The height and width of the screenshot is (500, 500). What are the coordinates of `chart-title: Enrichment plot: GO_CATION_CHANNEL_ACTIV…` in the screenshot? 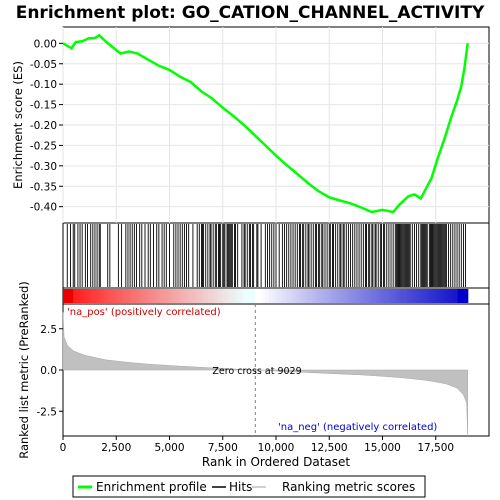 It's located at (250, 13).